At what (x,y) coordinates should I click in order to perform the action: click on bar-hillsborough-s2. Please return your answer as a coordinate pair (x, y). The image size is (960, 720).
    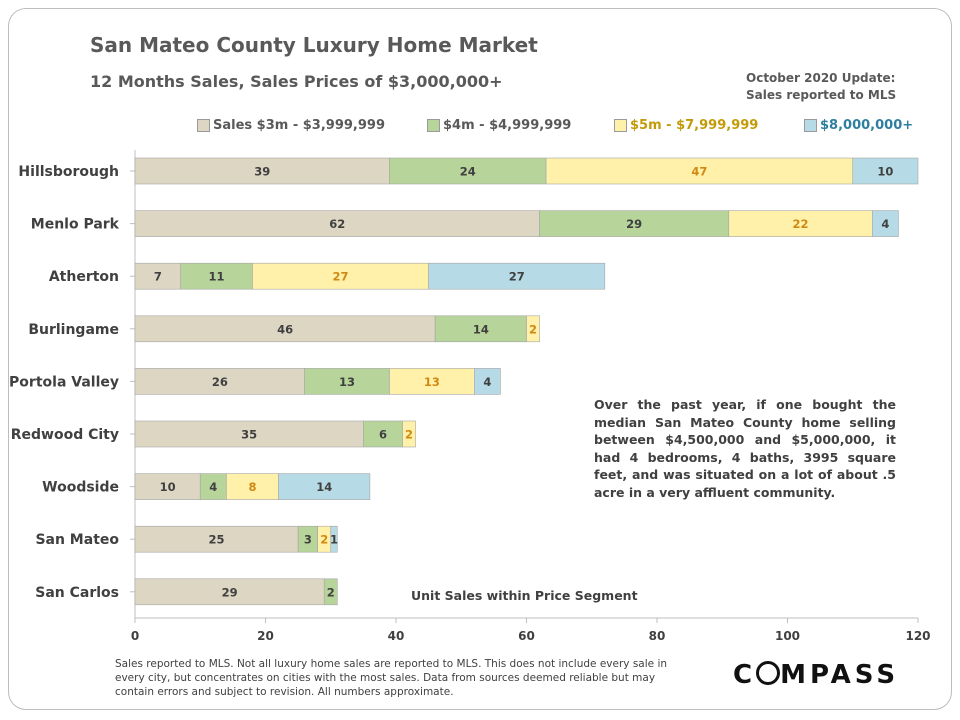
    Looking at the image, I should click on (699, 171).